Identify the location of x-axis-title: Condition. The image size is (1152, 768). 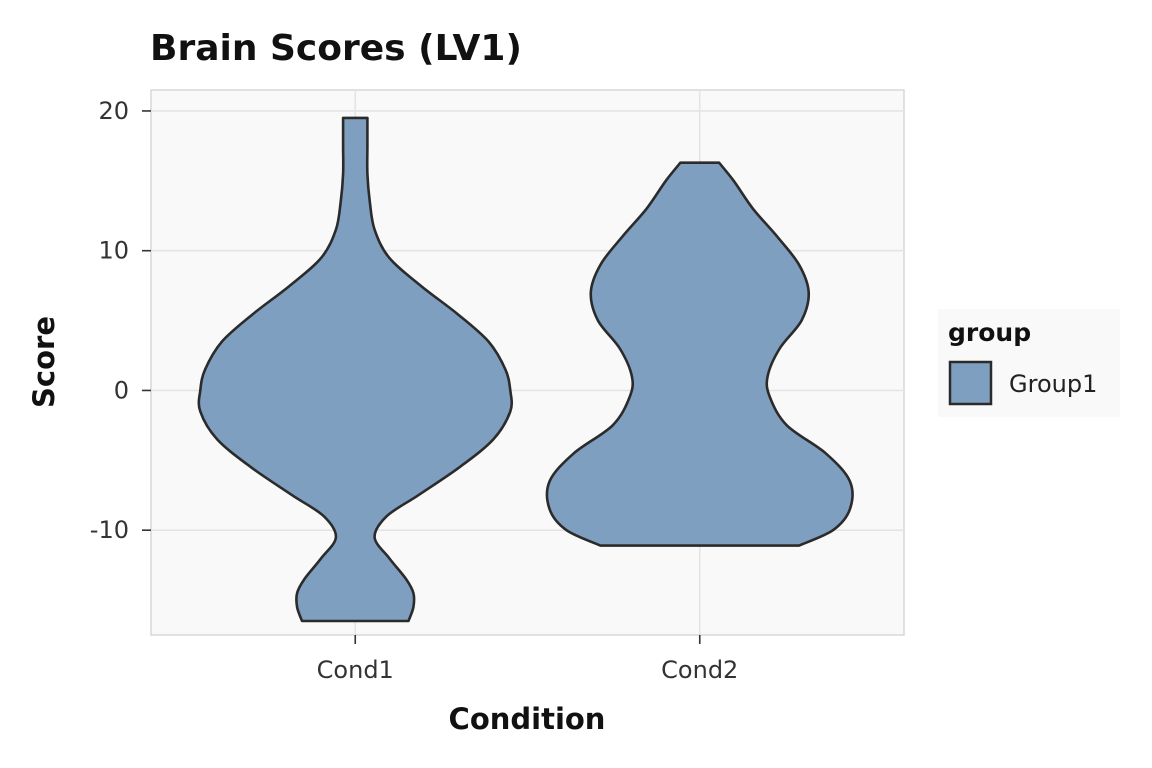
(527, 719).